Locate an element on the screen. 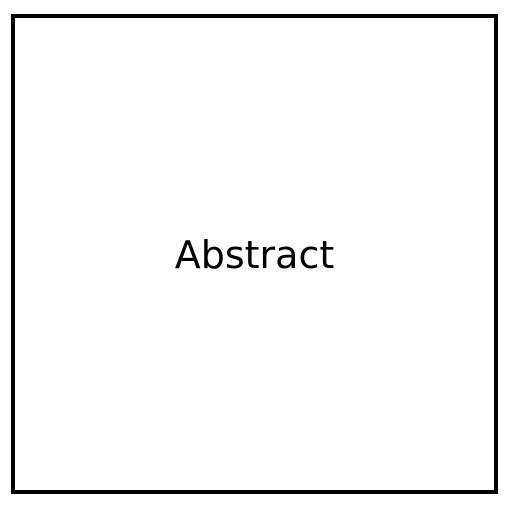 The height and width of the screenshot is (512, 512). abstract-label: Abstract is located at coordinates (254, 255).